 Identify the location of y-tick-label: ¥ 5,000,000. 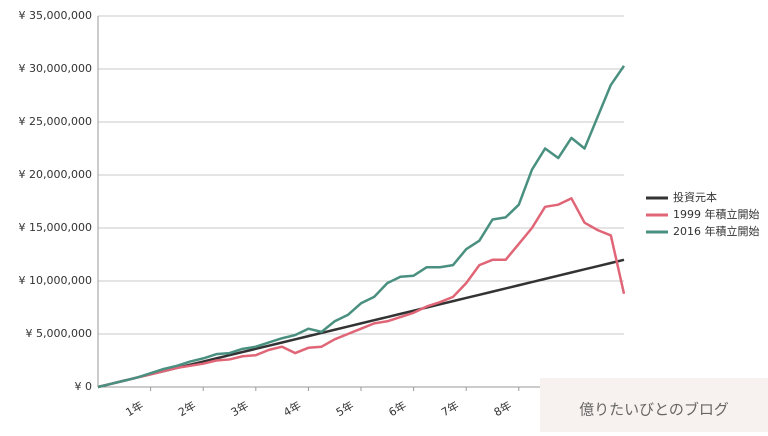
(59, 333).